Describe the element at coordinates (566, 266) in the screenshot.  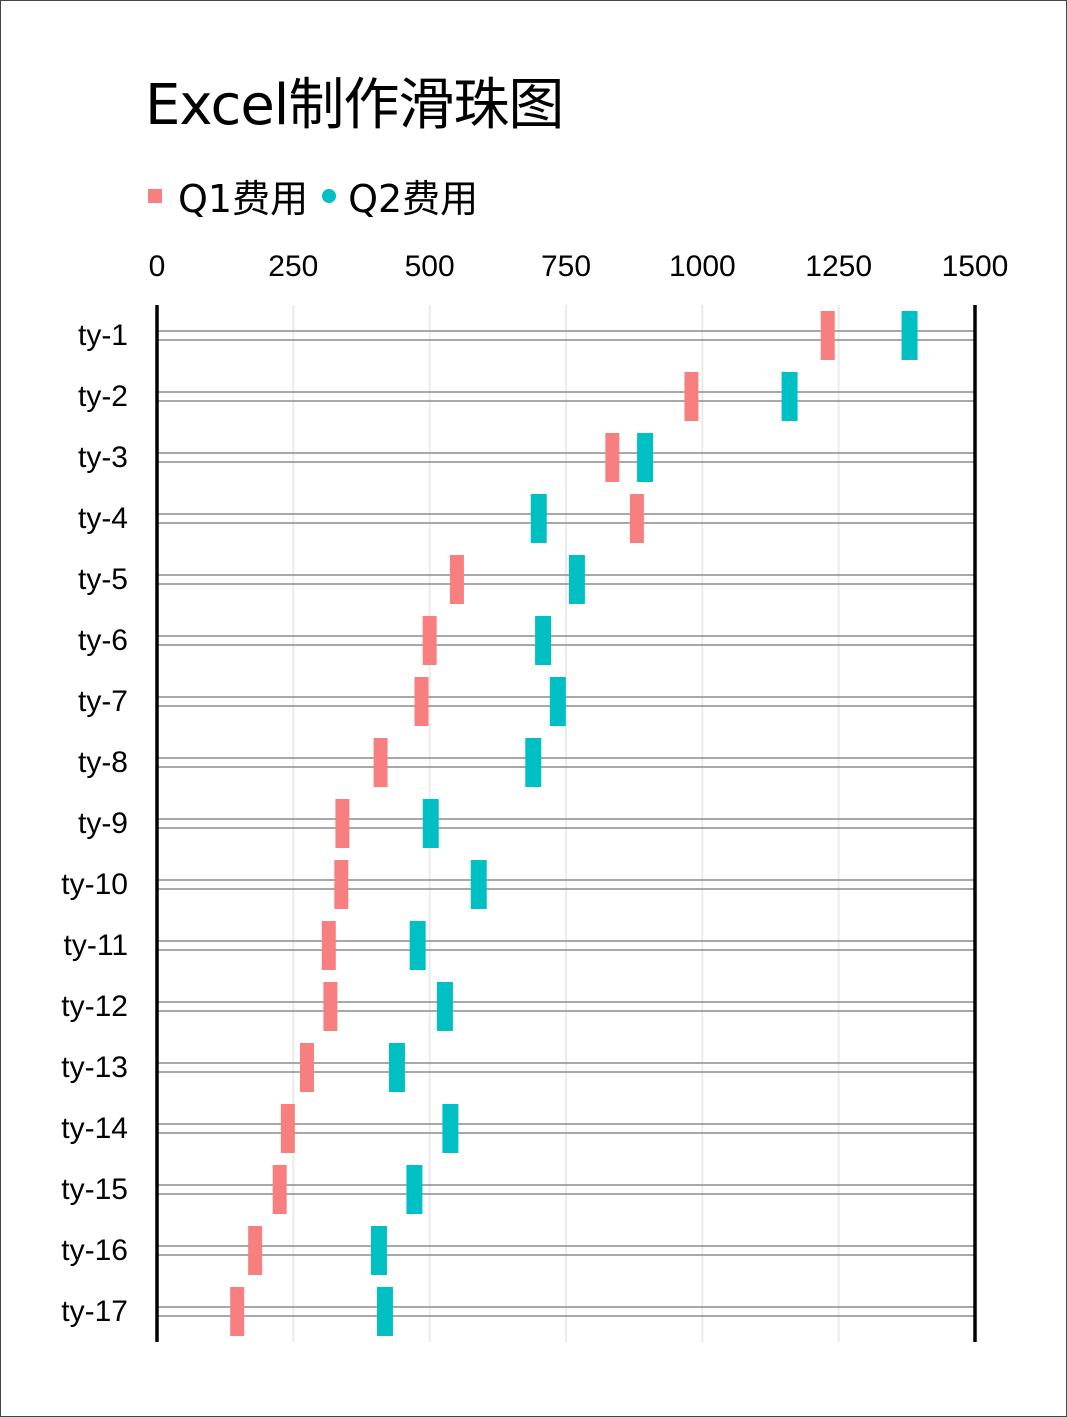
I see `x-tick-label: 750` at that location.